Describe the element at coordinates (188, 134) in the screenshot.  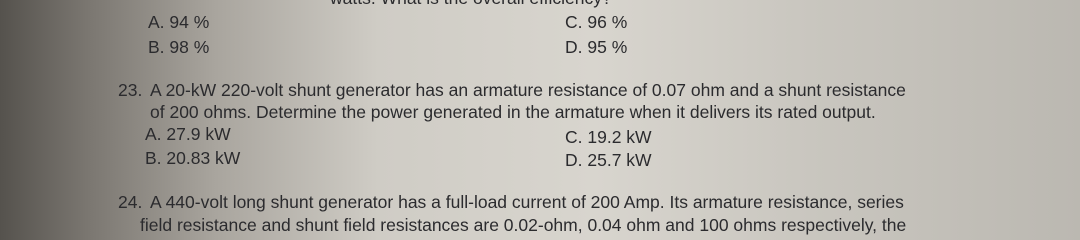
I see `choice: A. 27.9 kW` at that location.